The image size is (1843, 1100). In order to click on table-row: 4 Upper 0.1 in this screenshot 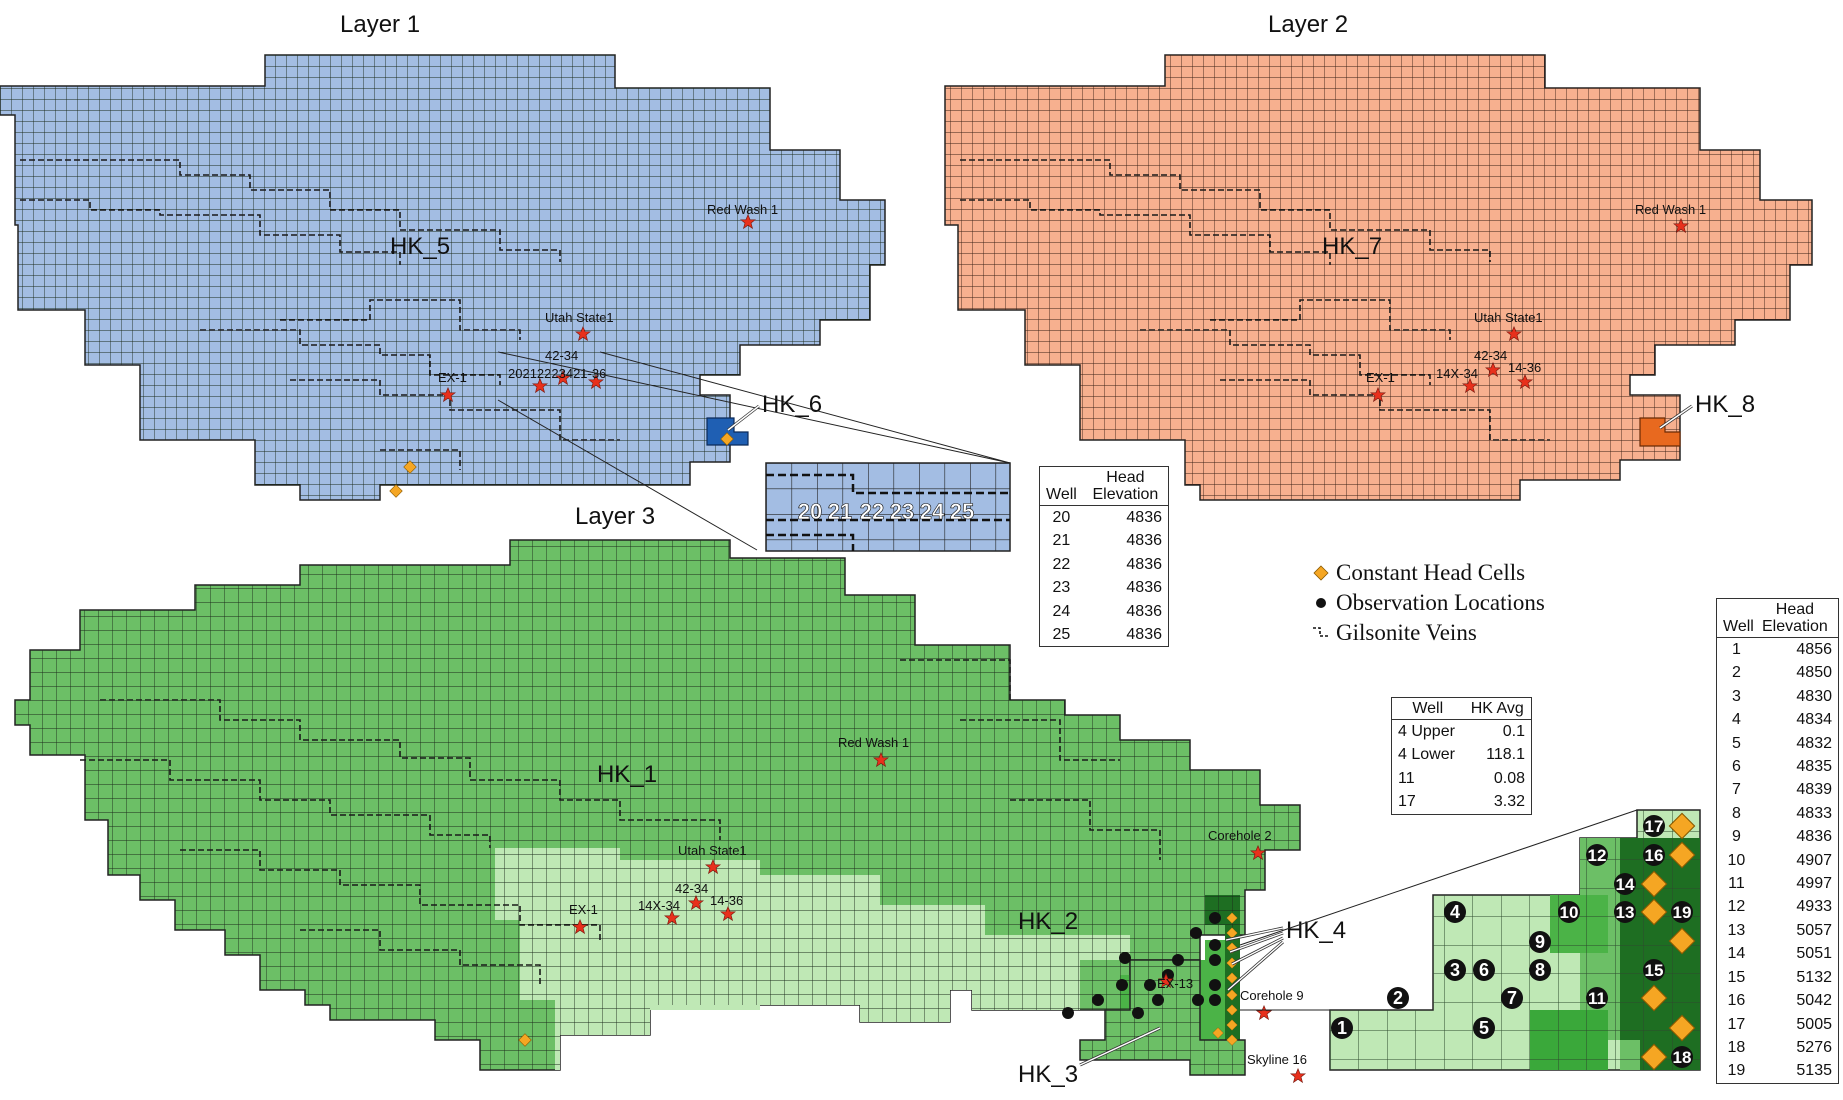, I will do `click(1461, 732)`.